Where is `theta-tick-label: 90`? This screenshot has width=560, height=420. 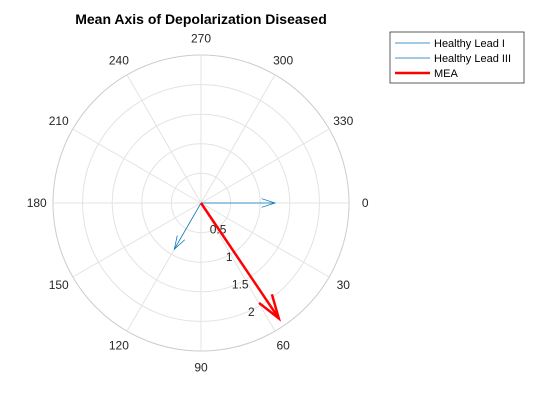 theta-tick-label: 90 is located at coordinates (201, 367).